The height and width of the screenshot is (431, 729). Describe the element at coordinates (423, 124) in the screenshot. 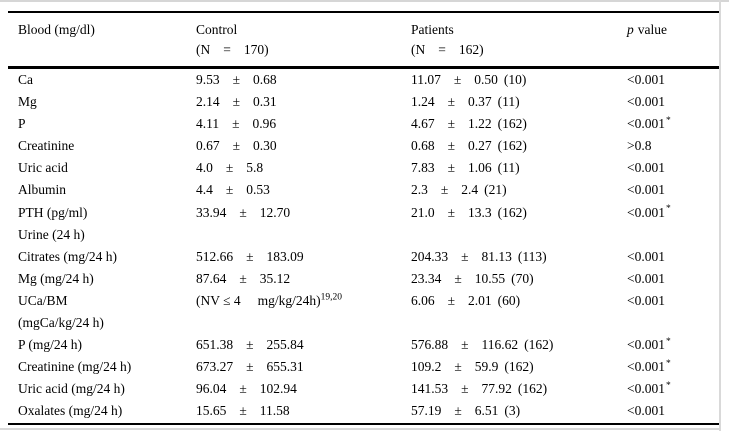

I see `patients-mean: 4.67` at that location.